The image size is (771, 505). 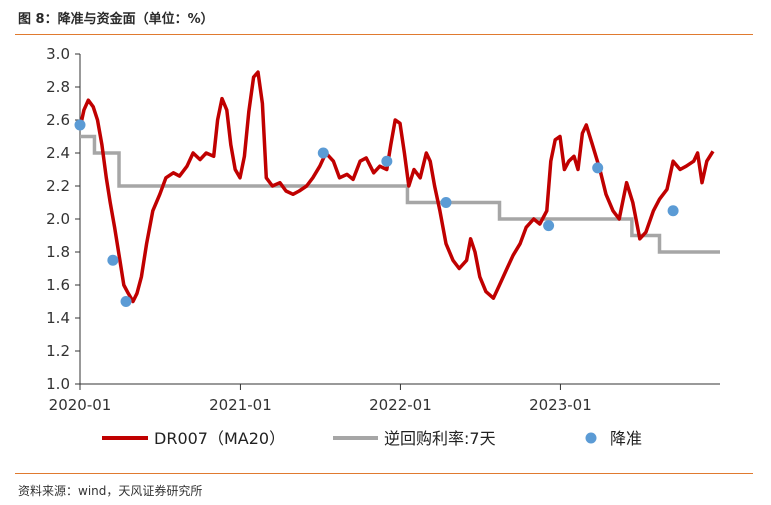 What do you see at coordinates (219, 438) in the screenshot?
I see `legend-label-dr007: DR007（MA20）` at bounding box center [219, 438].